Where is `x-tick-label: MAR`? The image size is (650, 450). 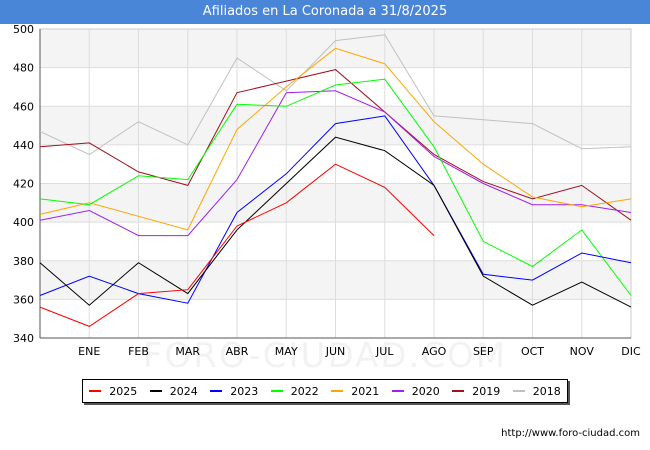 x-tick-label: MAR is located at coordinates (187, 351).